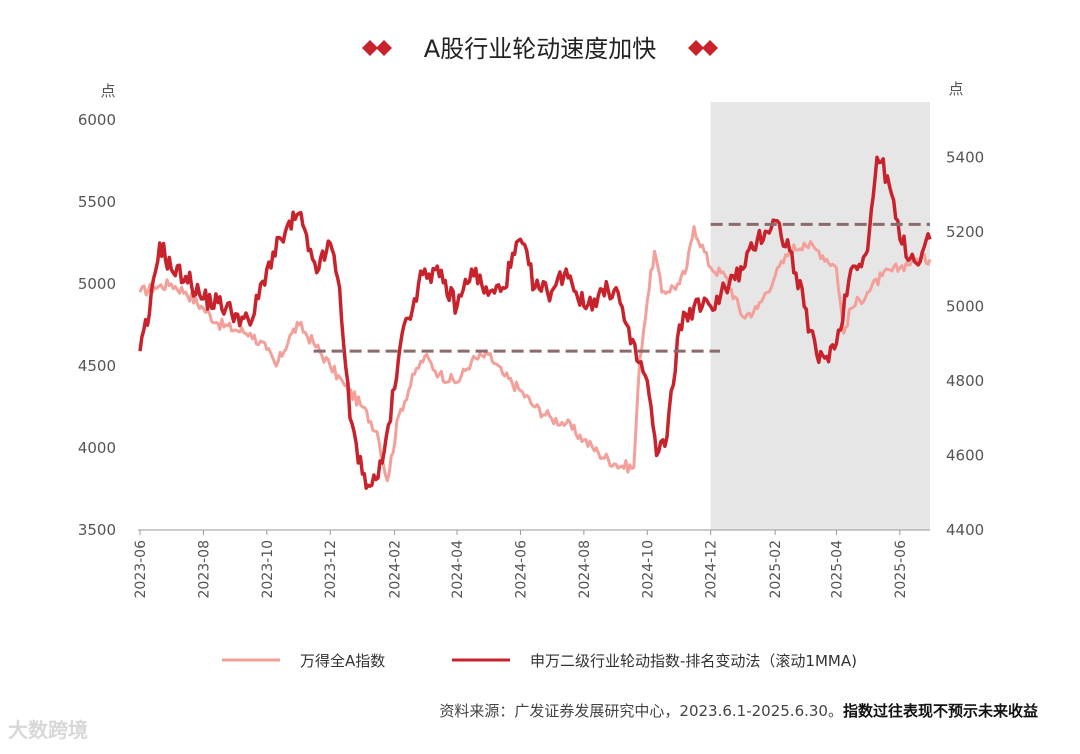 Image resolution: width=1080 pixels, height=754 pixels. What do you see at coordinates (965, 343) in the screenshot?
I see `right-axis-ticks: 4400 4600 4800 5000 5200 5400` at bounding box center [965, 343].